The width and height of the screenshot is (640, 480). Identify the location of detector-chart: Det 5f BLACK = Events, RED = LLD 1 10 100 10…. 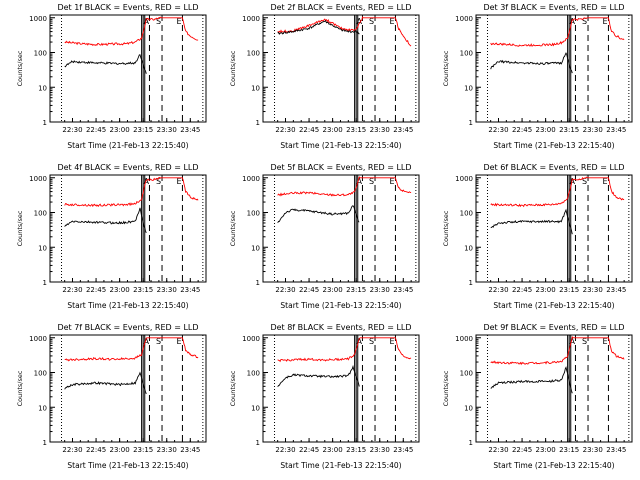
(324, 236).